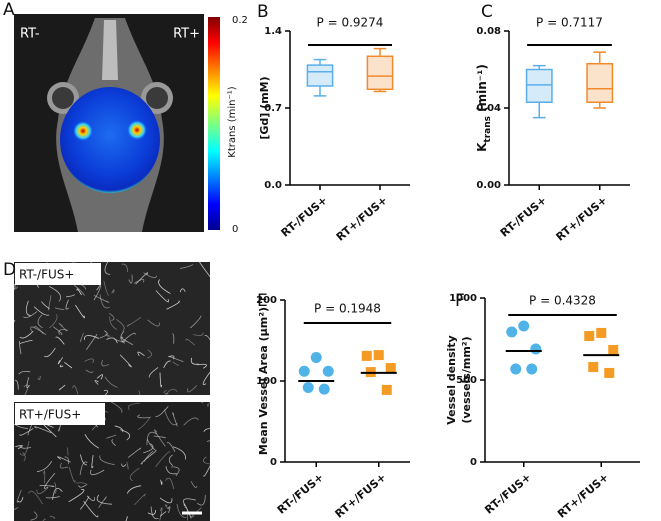 The width and height of the screenshot is (661, 521). Describe the element at coordinates (562, 301) in the screenshot. I see `p-value: P = 0.4328` at that location.